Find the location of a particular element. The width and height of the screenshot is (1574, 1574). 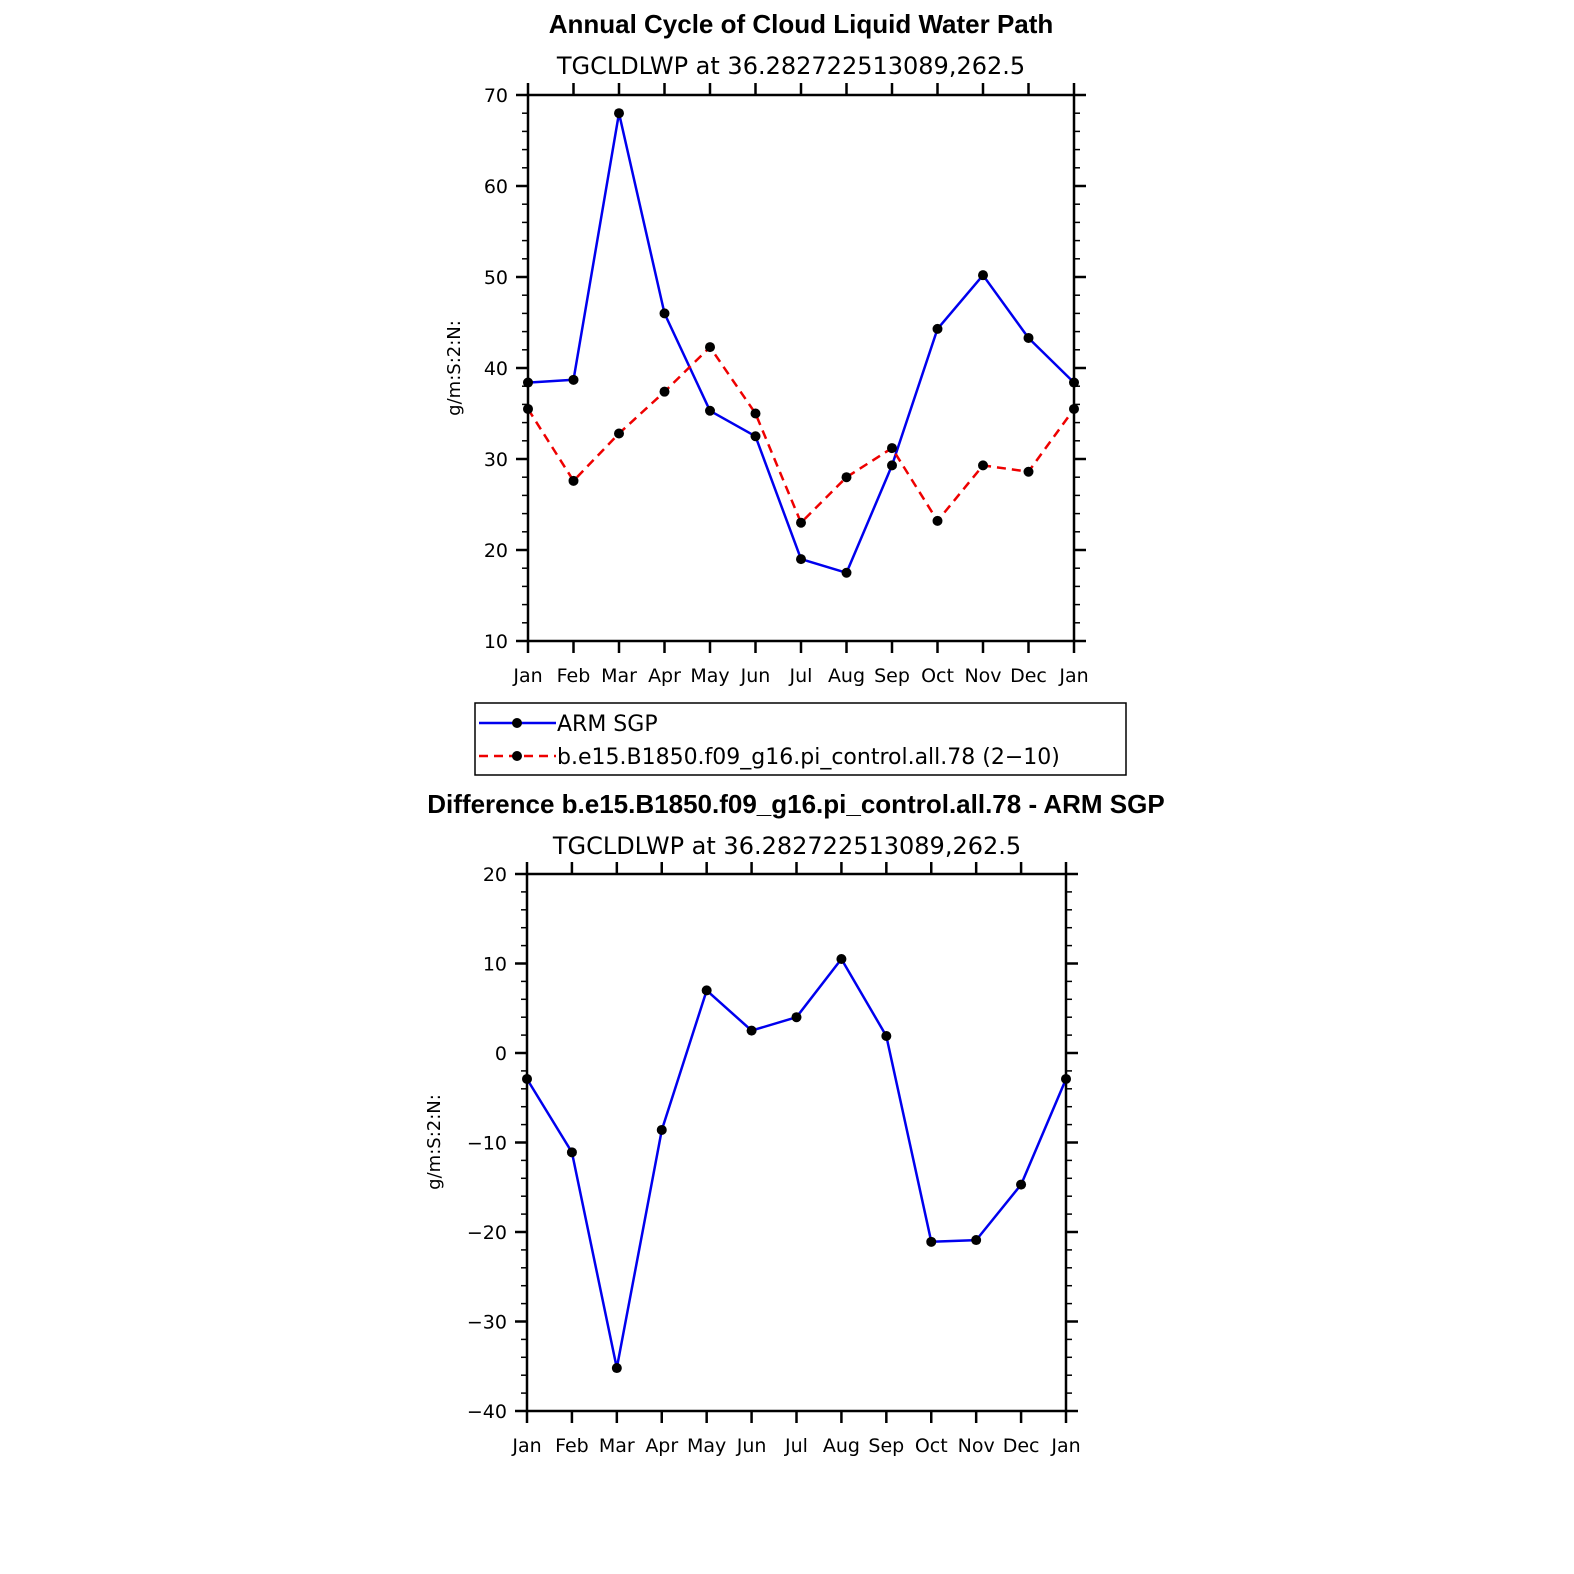

legend-box is located at coordinates (800, 739).